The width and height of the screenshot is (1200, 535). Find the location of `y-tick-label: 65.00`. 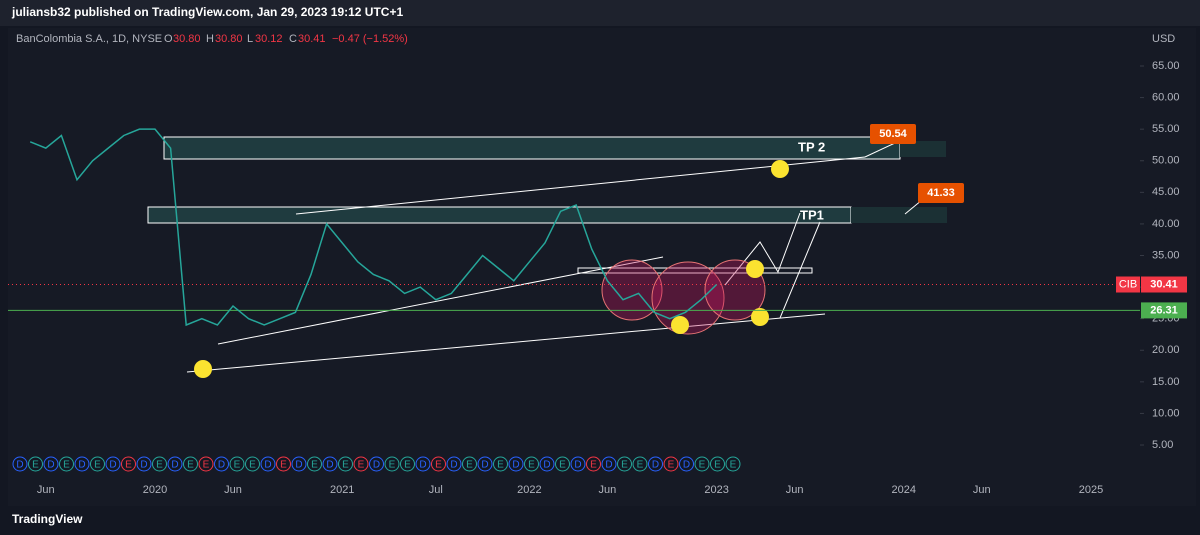

y-tick-label: 65.00 is located at coordinates (1166, 66).